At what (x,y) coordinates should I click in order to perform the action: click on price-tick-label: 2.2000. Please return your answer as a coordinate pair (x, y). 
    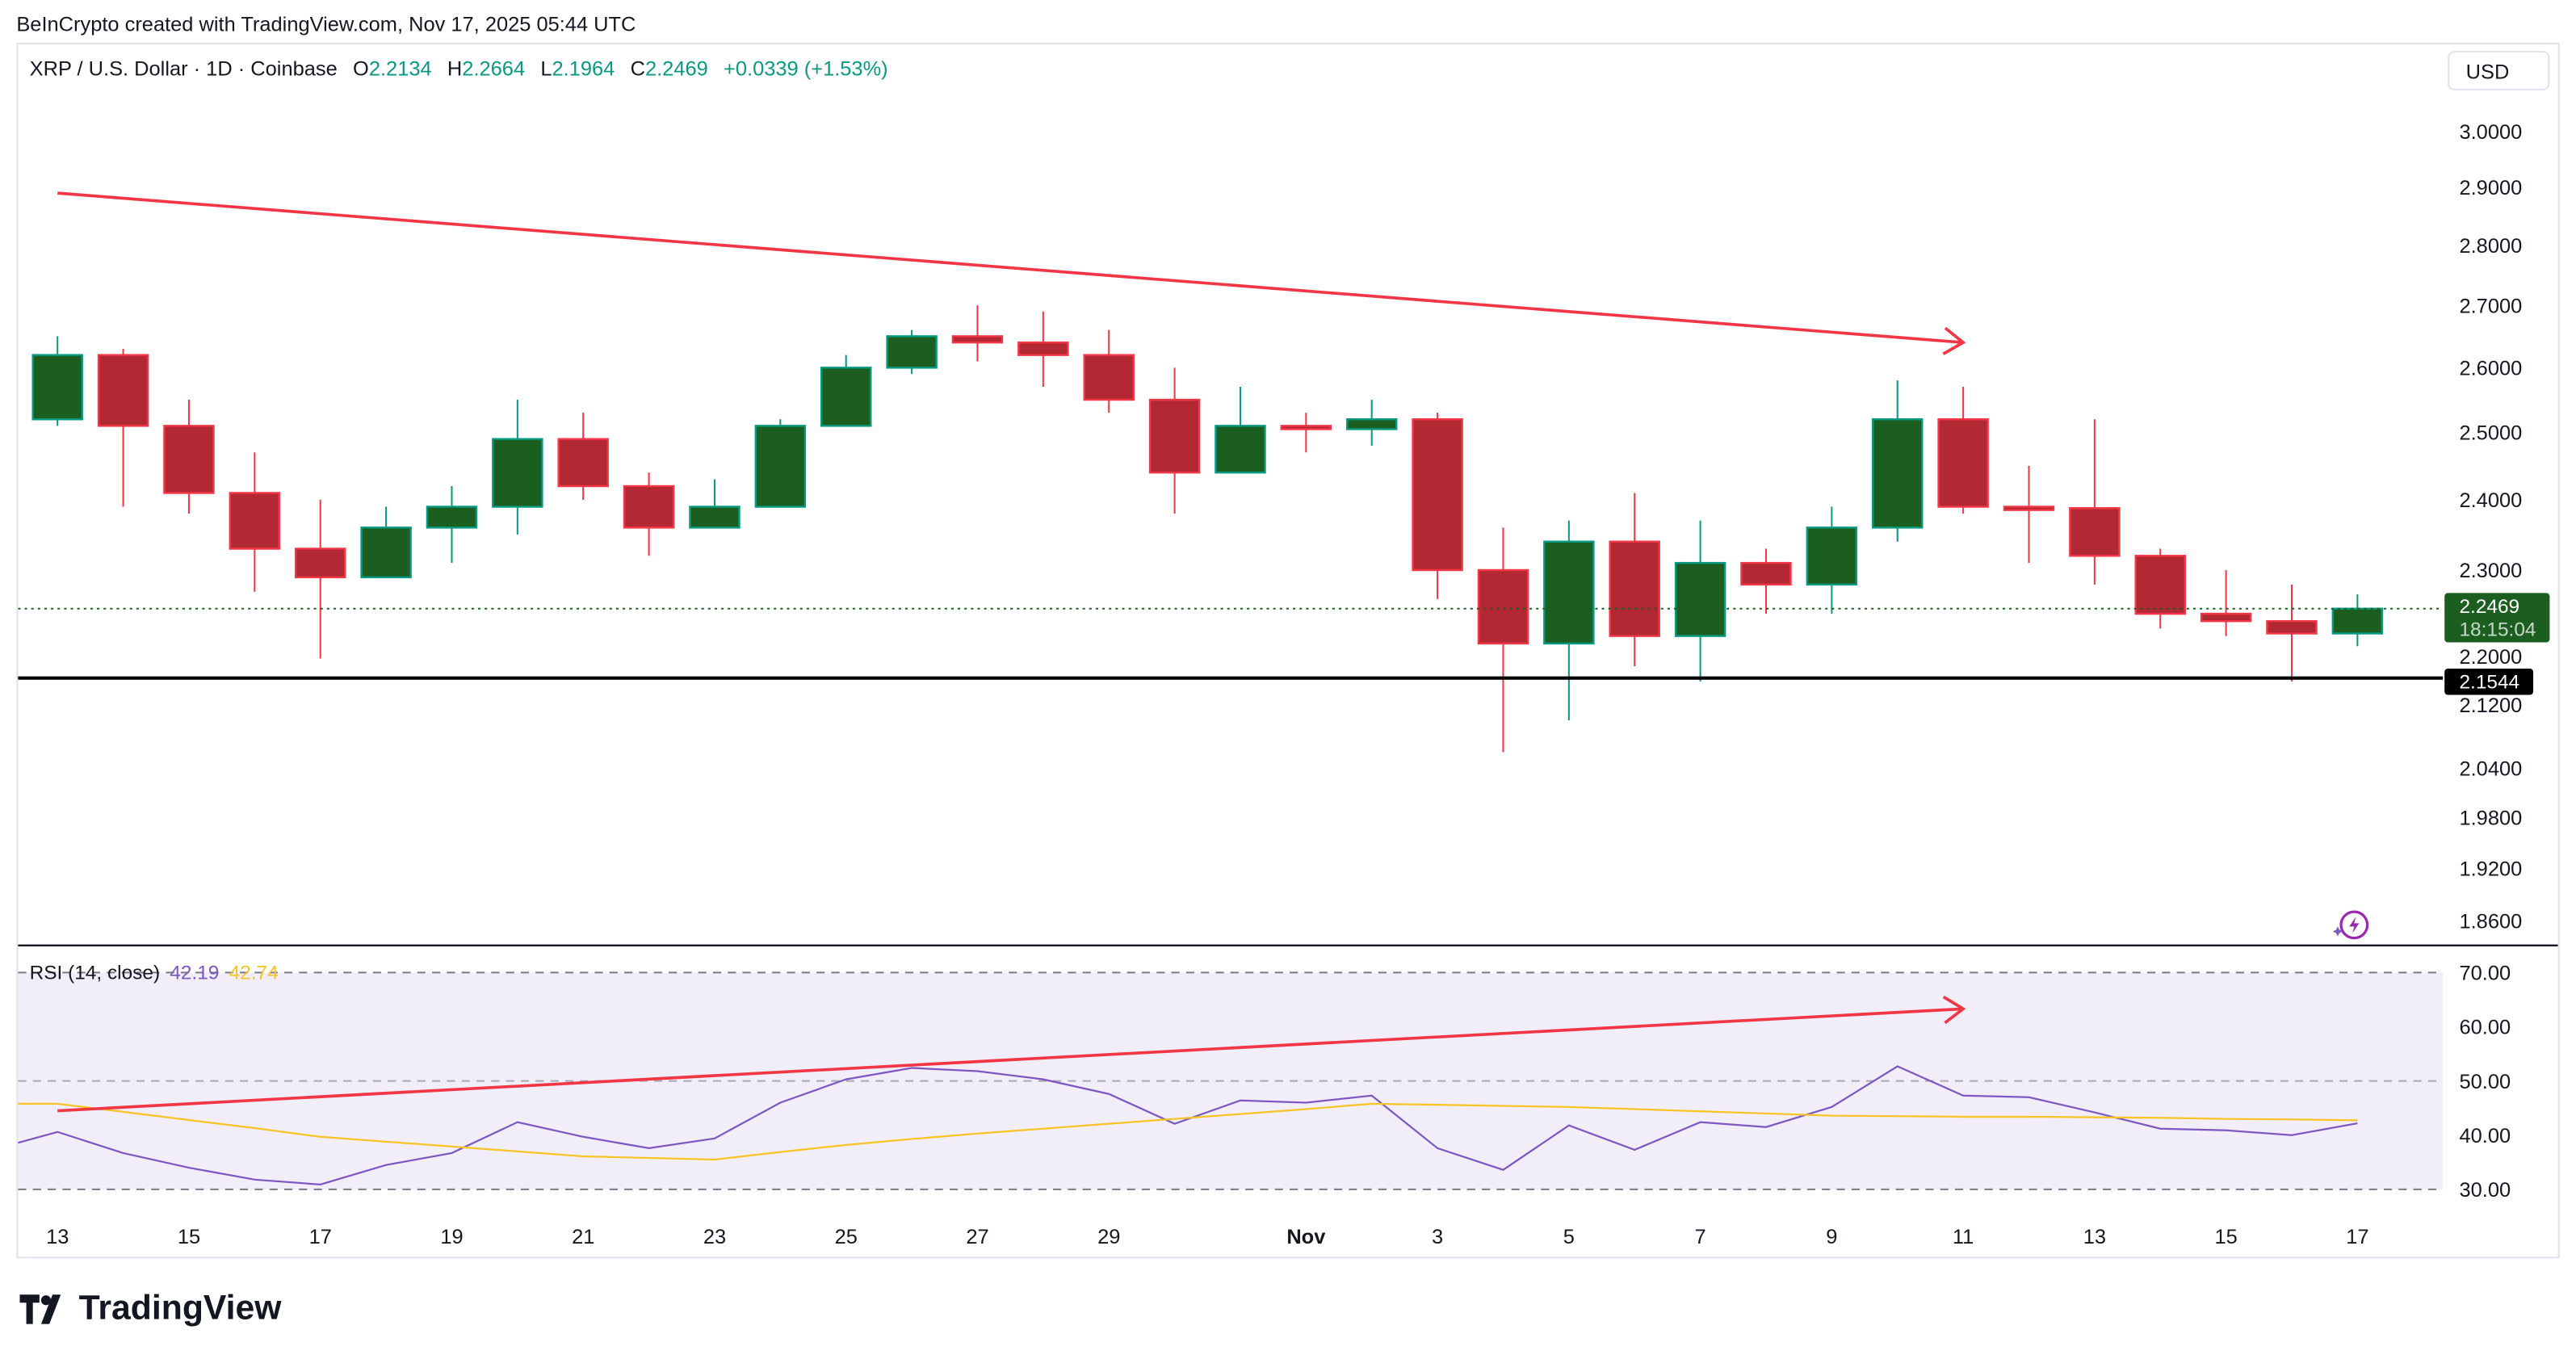
    Looking at the image, I should click on (2490, 657).